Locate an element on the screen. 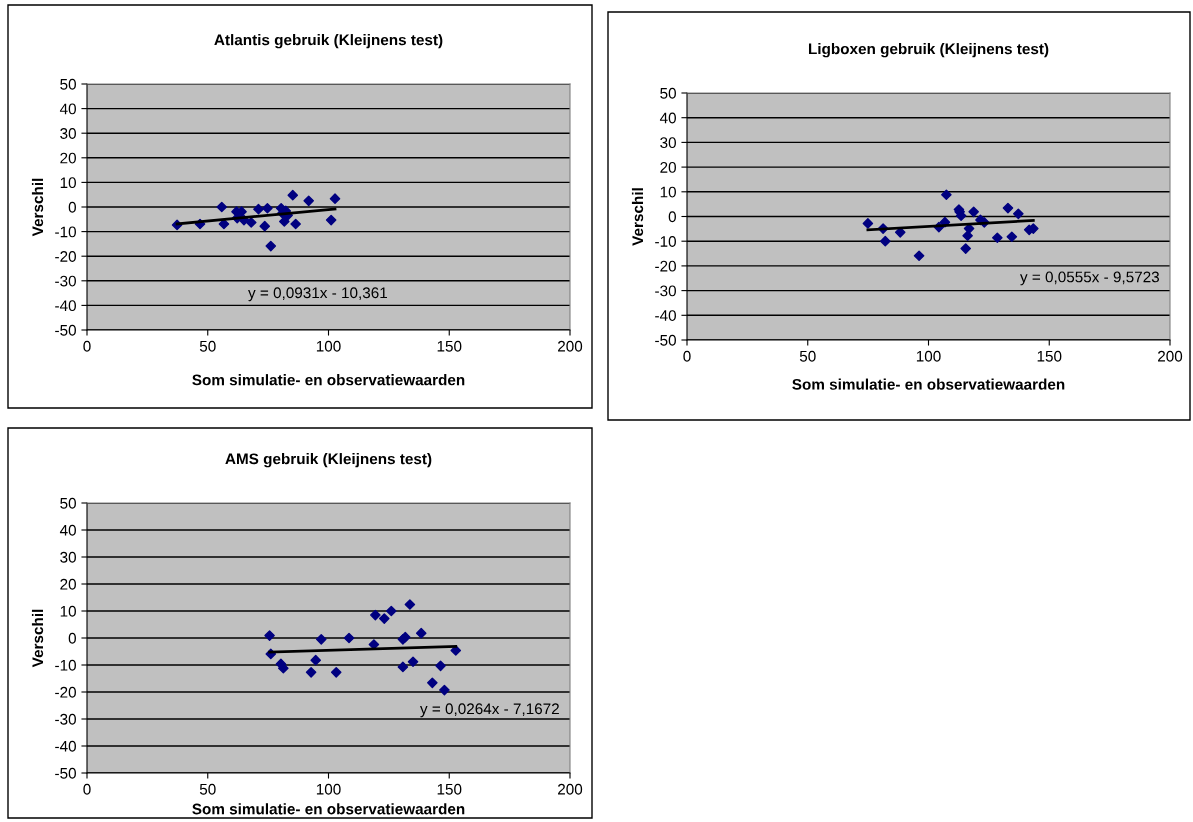 This screenshot has height=822, width=1193. chart-title: Atlantis gebruik (Kleijnens test) is located at coordinates (328, 41).